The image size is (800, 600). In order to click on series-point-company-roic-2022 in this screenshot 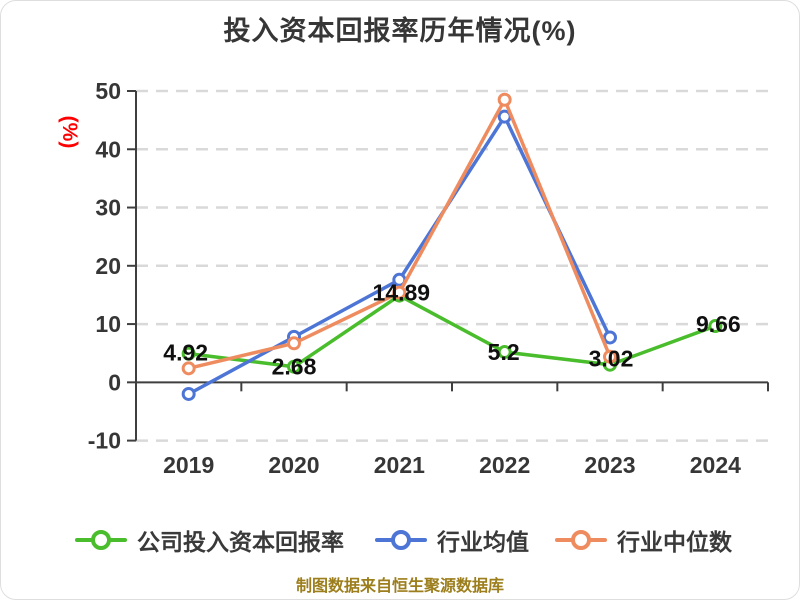, I will do `click(504, 352)`.